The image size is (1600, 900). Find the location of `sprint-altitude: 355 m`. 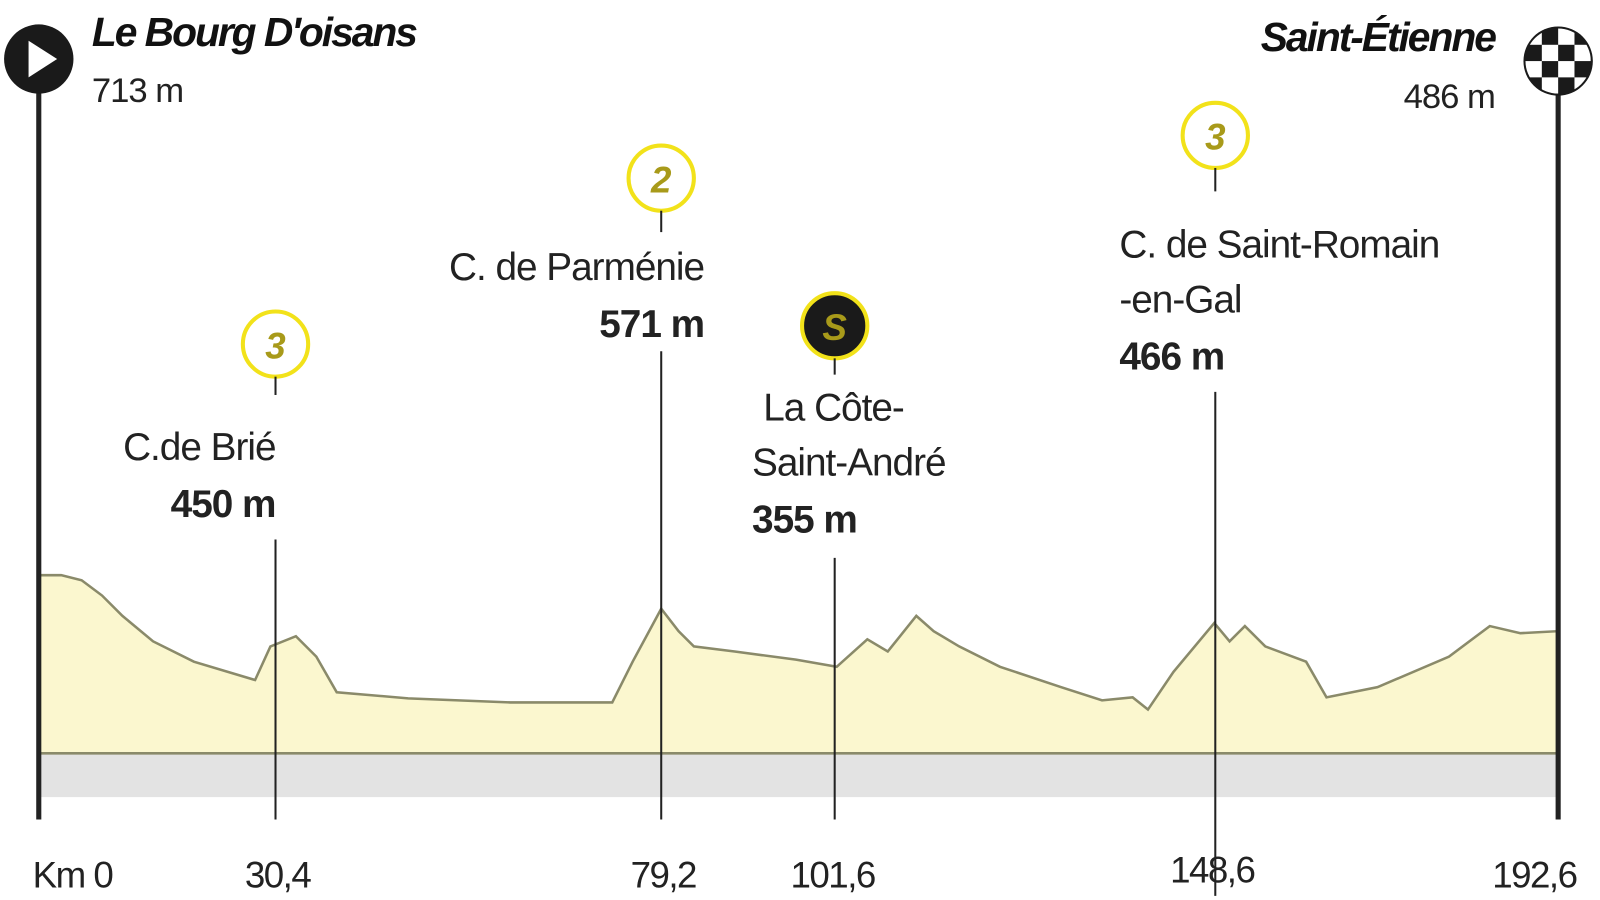

sprint-altitude: 355 m is located at coordinates (804, 519).